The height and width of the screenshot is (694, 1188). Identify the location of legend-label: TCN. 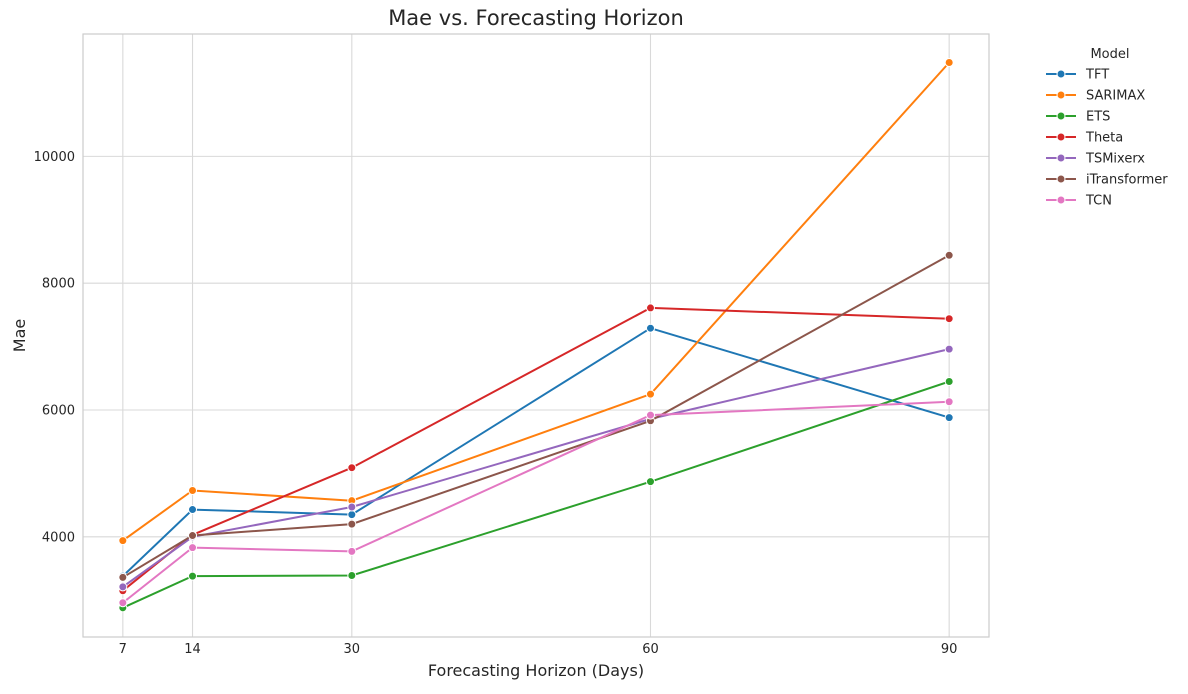
(1098, 201).